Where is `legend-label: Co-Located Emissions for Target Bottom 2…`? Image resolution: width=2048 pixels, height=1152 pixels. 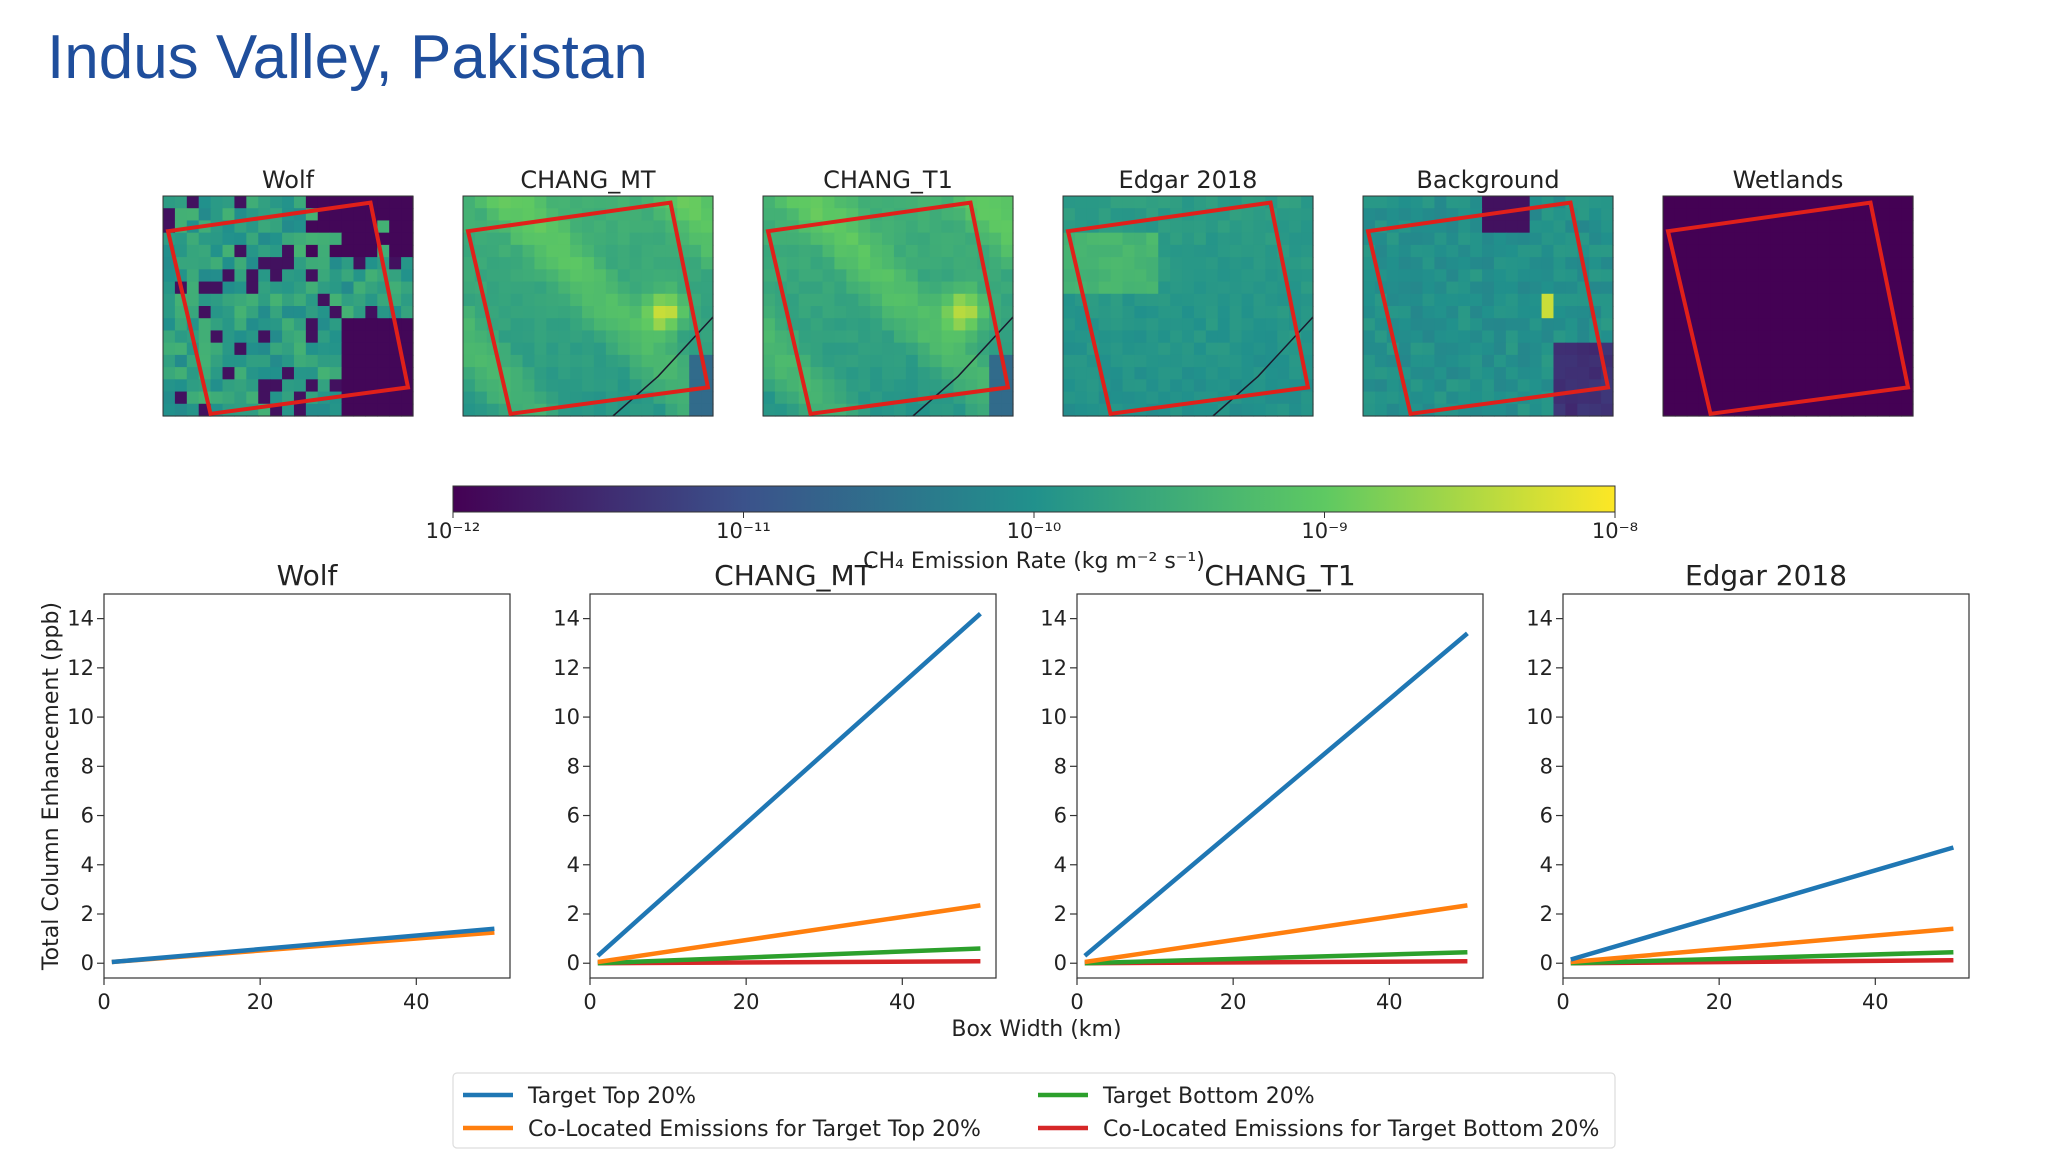
legend-label: Co-Located Emissions for Target Bottom 2… is located at coordinates (1351, 1129).